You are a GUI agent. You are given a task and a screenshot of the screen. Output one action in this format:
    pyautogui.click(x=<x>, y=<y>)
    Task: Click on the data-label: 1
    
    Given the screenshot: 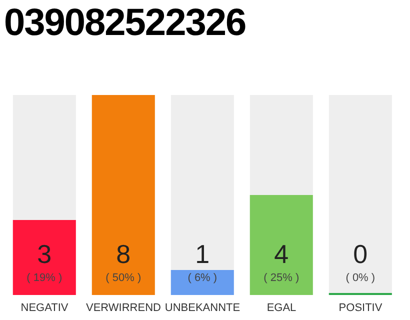 What is the action you would take?
    pyautogui.click(x=202, y=254)
    